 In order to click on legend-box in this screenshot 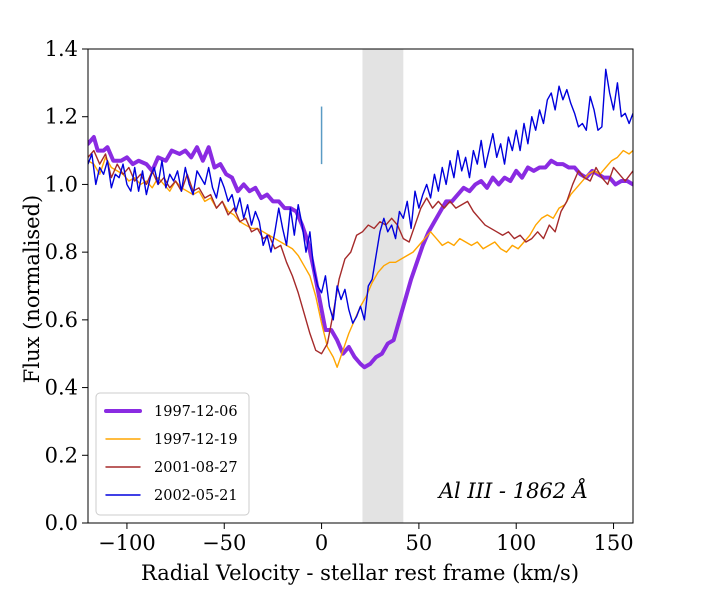, I will do `click(172, 454)`.